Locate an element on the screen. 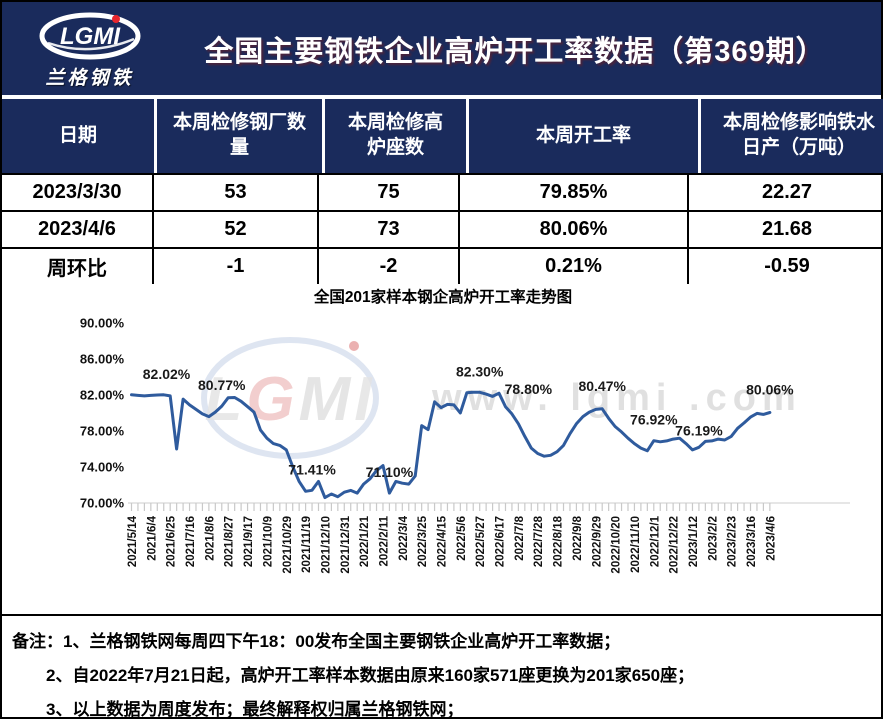  cell-date: 2023/3/30 is located at coordinates (78, 192).